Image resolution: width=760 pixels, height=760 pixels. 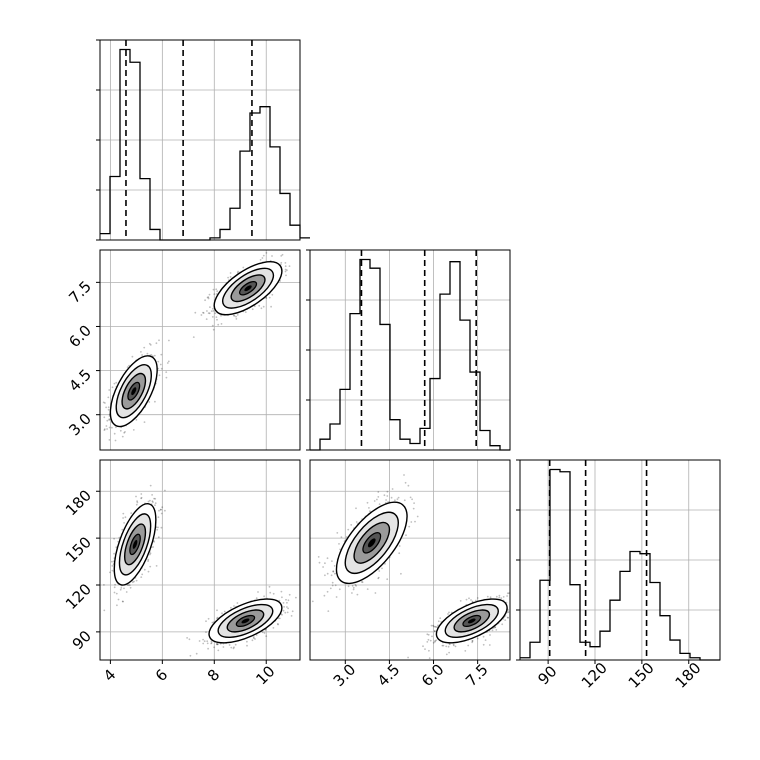 I want to click on x-tick-label: 6.0, so click(x=433, y=675).